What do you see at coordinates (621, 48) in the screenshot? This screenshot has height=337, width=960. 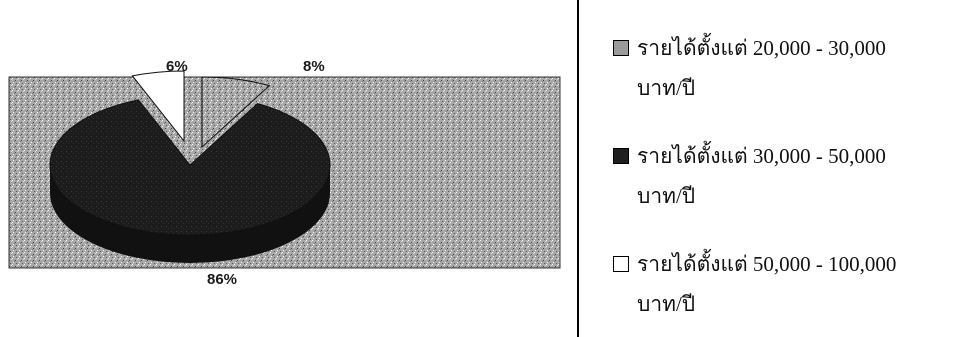 I see `legend-swatch-gray` at bounding box center [621, 48].